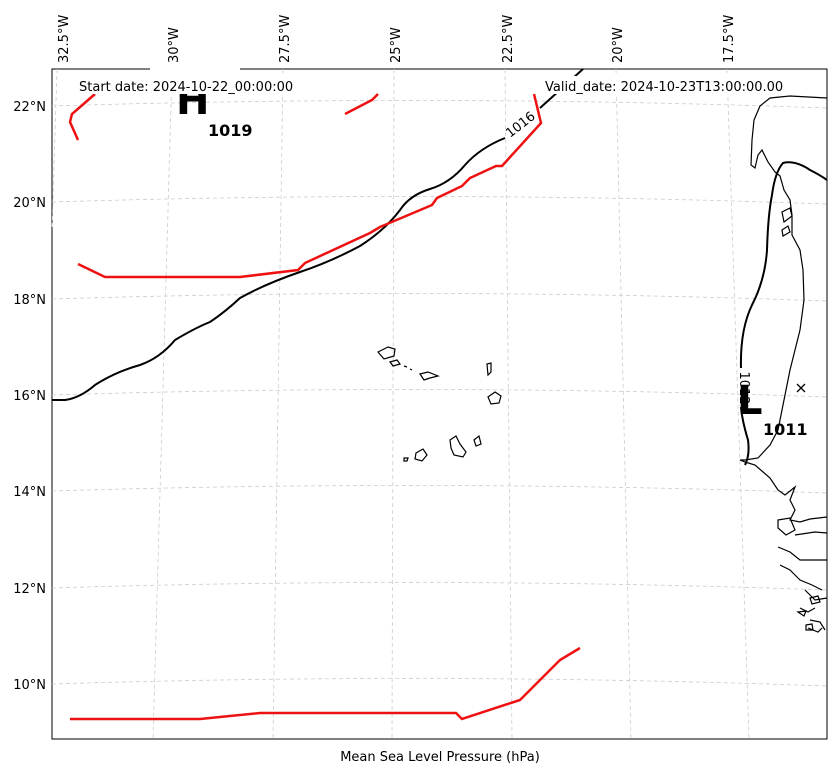 This screenshot has width=837, height=783. Describe the element at coordinates (429, 376) in the screenshot. I see `island-sao-nicolau` at that location.